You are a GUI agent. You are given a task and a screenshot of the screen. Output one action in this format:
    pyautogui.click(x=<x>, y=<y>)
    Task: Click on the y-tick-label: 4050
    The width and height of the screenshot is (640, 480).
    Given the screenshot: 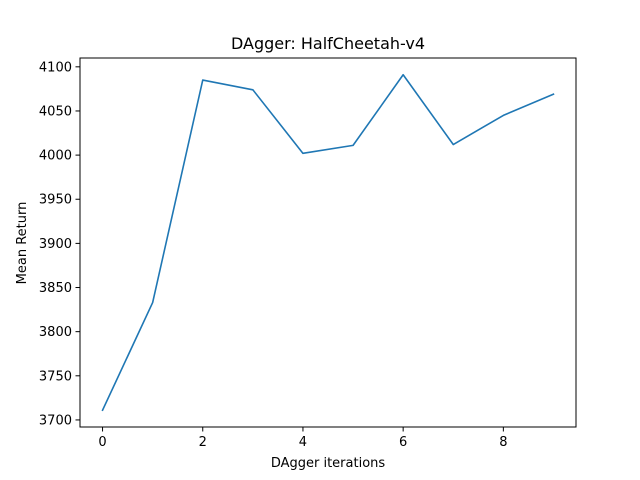 What is the action you would take?
    pyautogui.click(x=55, y=111)
    